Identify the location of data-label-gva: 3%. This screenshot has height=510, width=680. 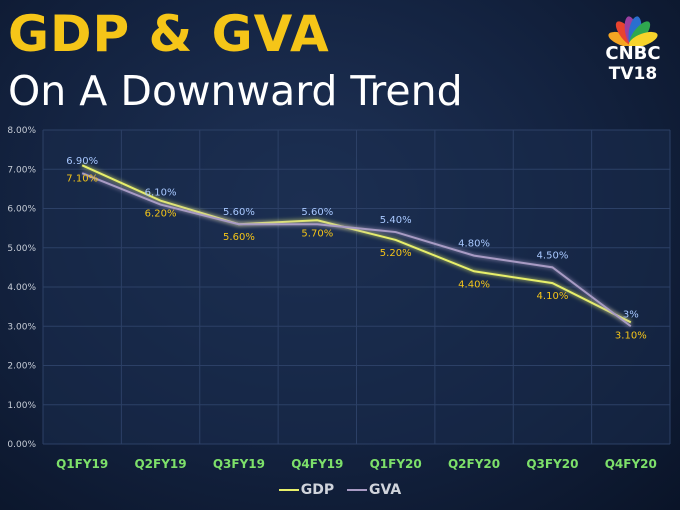
(631, 314).